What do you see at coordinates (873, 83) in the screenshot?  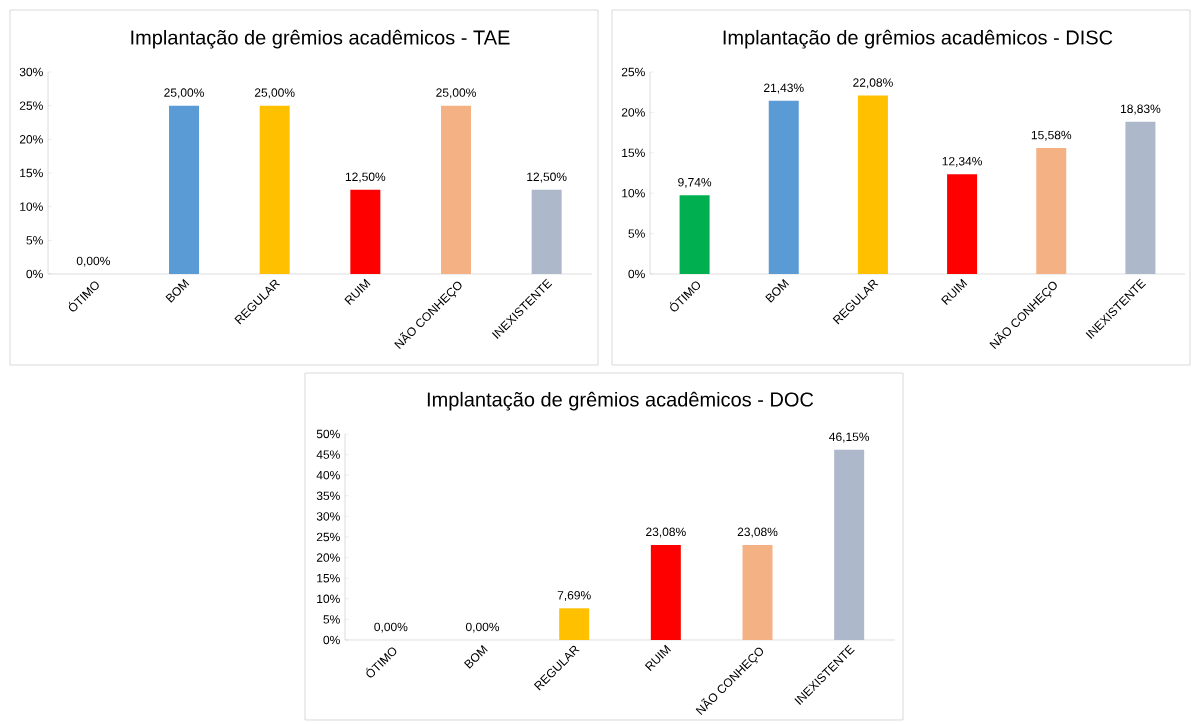 I see `data-label: 22,08%` at bounding box center [873, 83].